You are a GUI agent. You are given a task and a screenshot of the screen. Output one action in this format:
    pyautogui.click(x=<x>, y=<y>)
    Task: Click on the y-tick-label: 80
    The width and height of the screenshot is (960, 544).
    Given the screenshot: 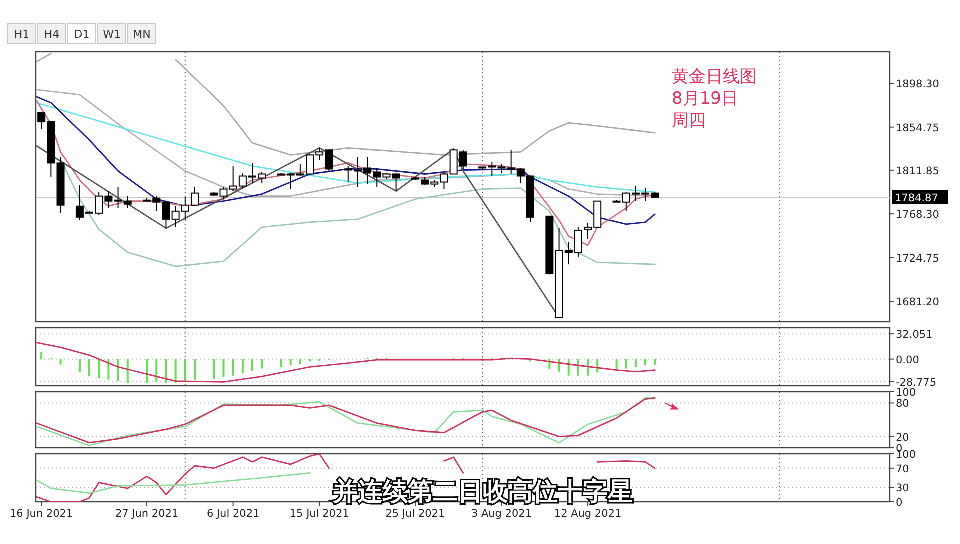 What is the action you would take?
    pyautogui.click(x=903, y=404)
    